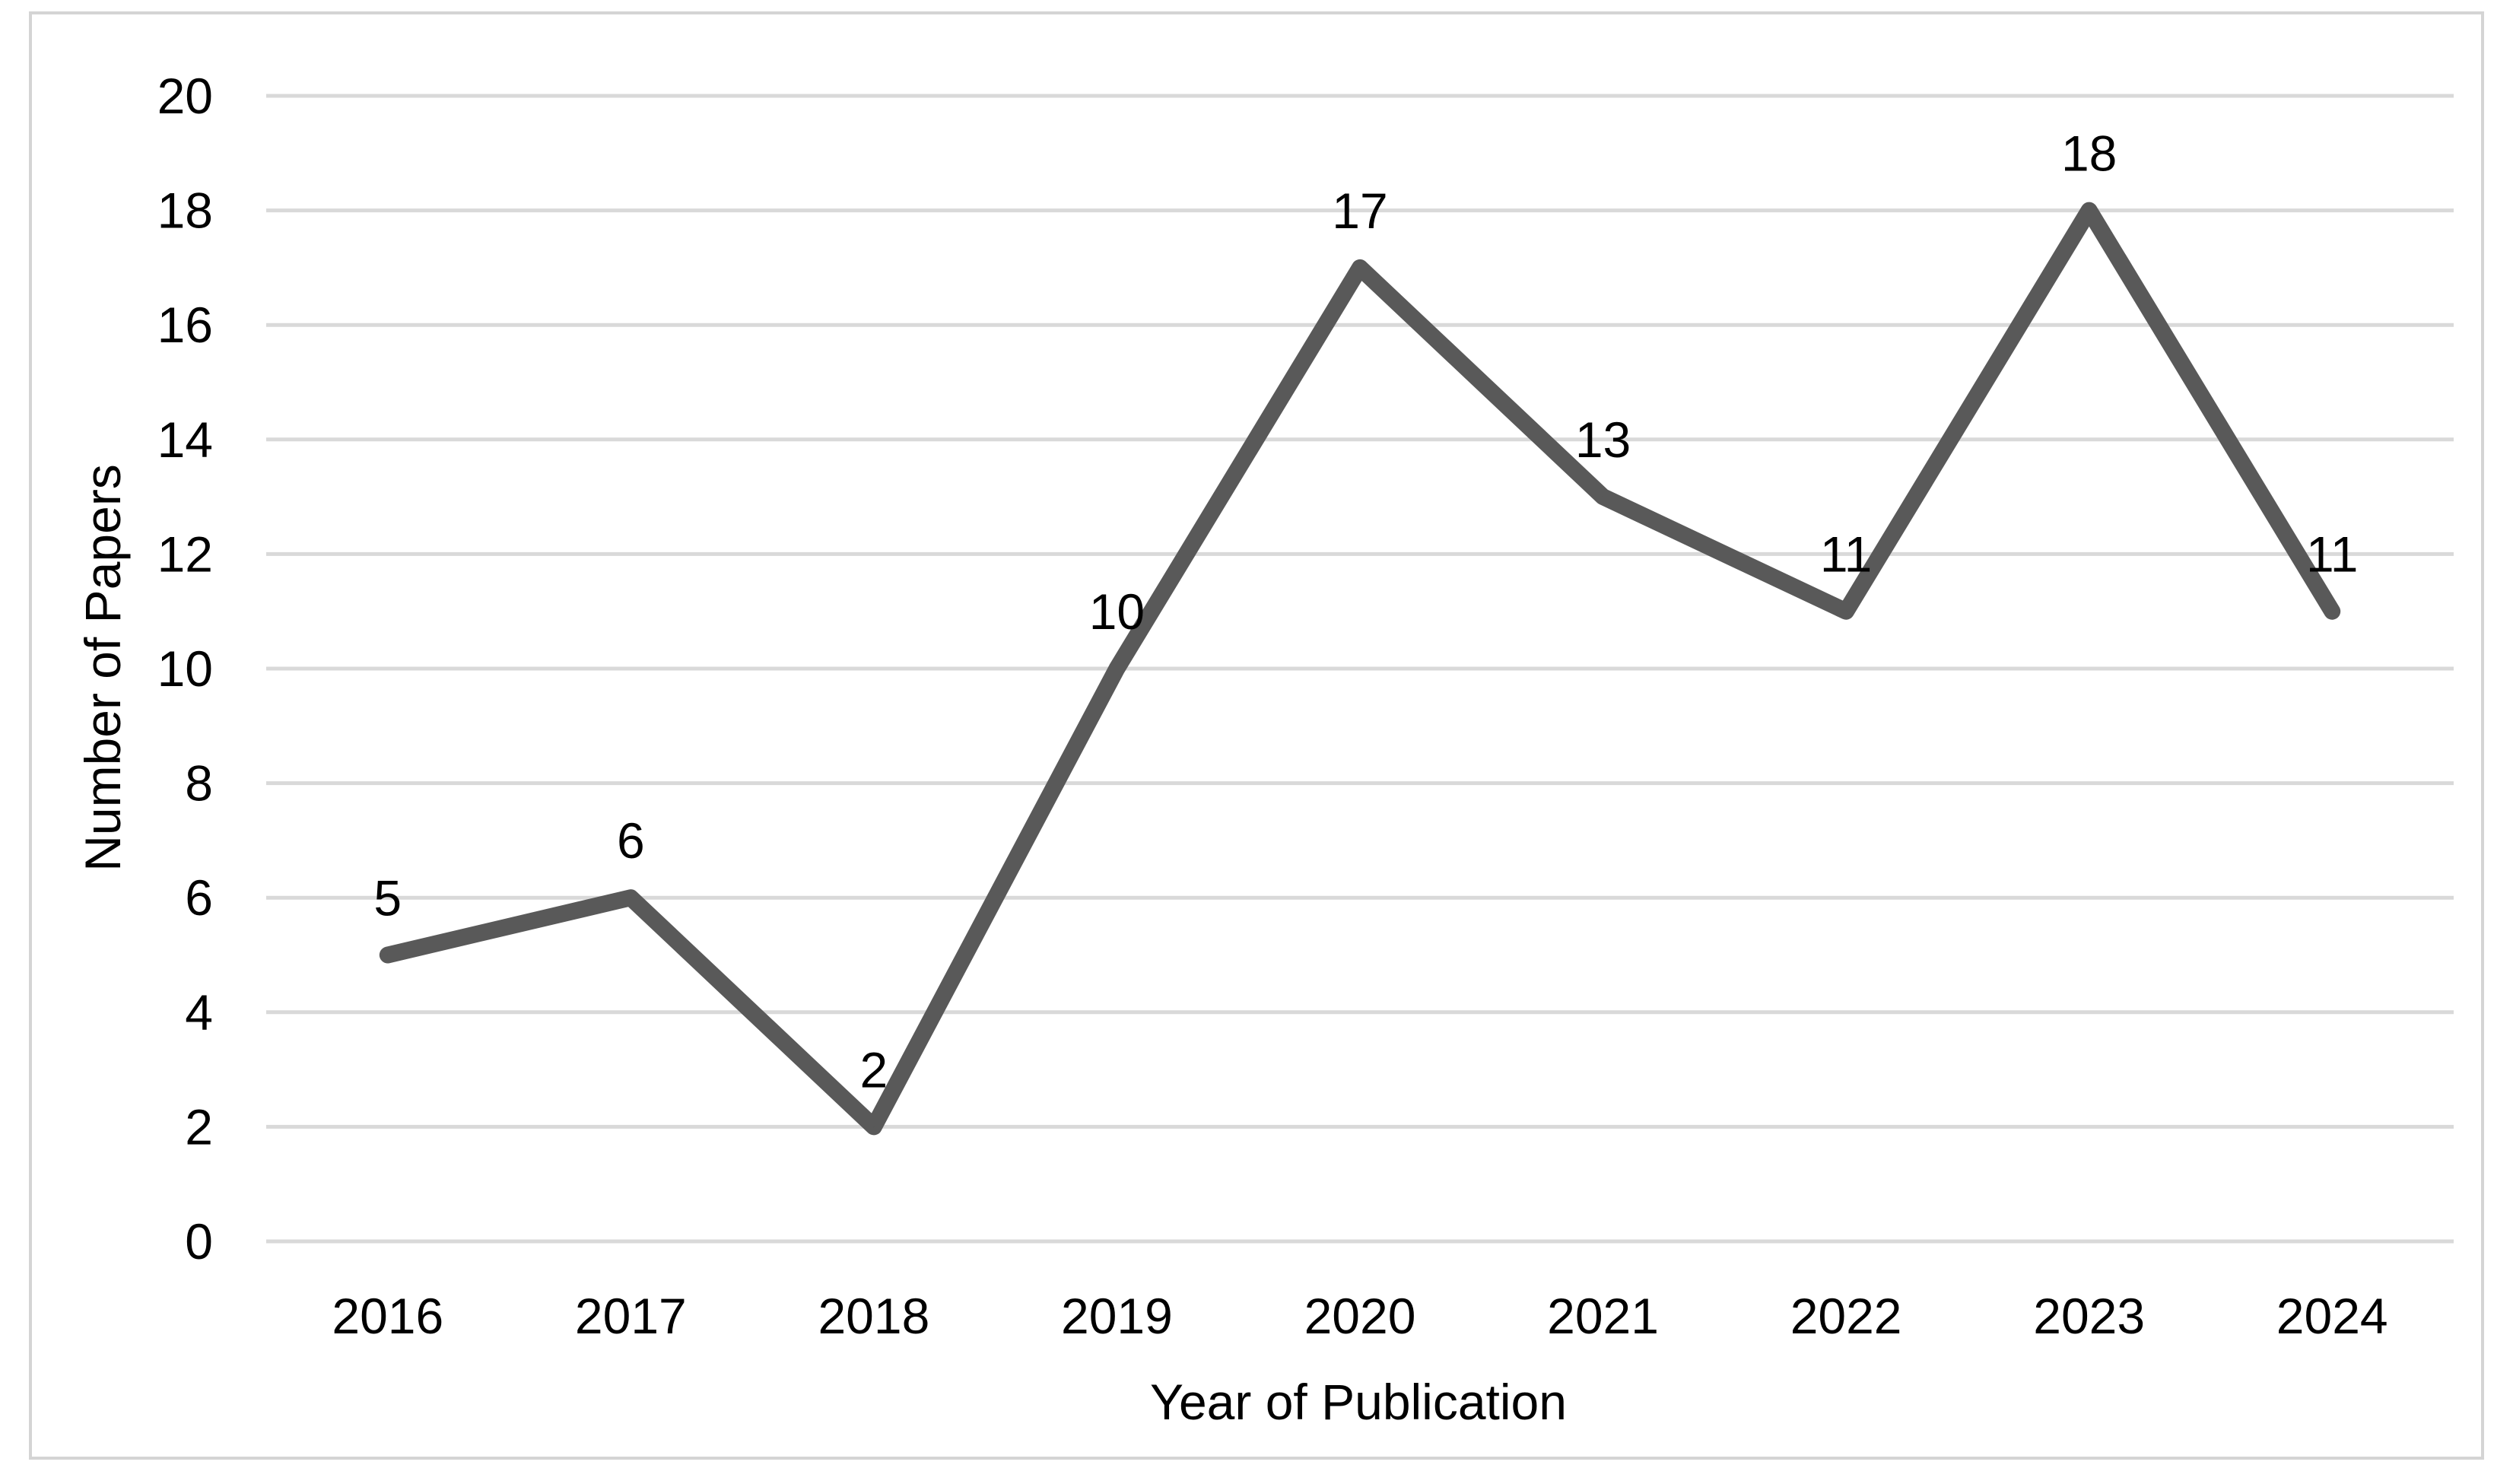  Describe the element at coordinates (631, 840) in the screenshot. I see `data-label: 6` at that location.